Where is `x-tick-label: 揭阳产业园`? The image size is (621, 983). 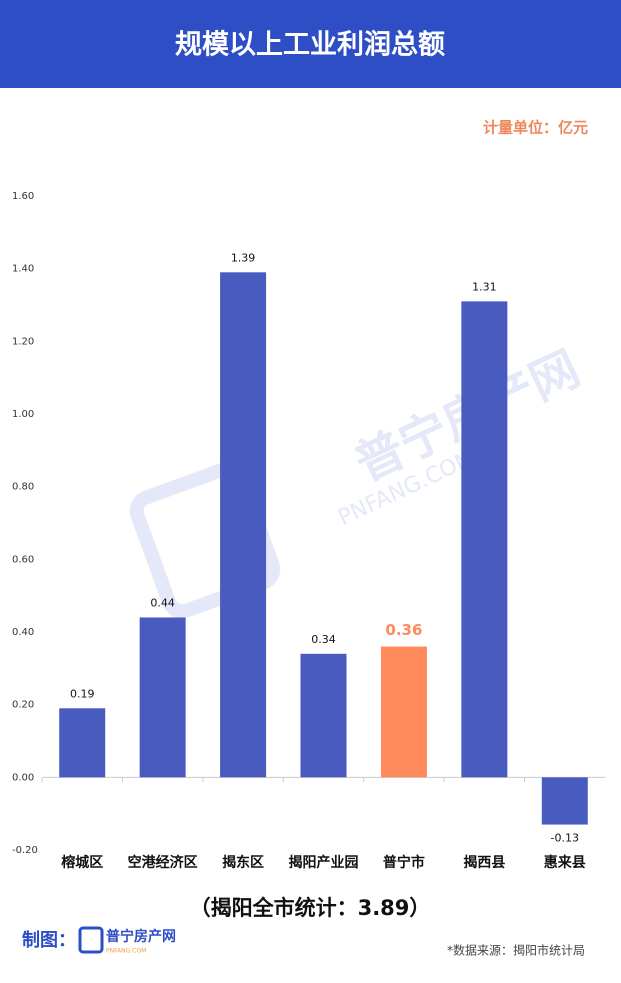 x-tick-label: 揭阳产业园 is located at coordinates (324, 862).